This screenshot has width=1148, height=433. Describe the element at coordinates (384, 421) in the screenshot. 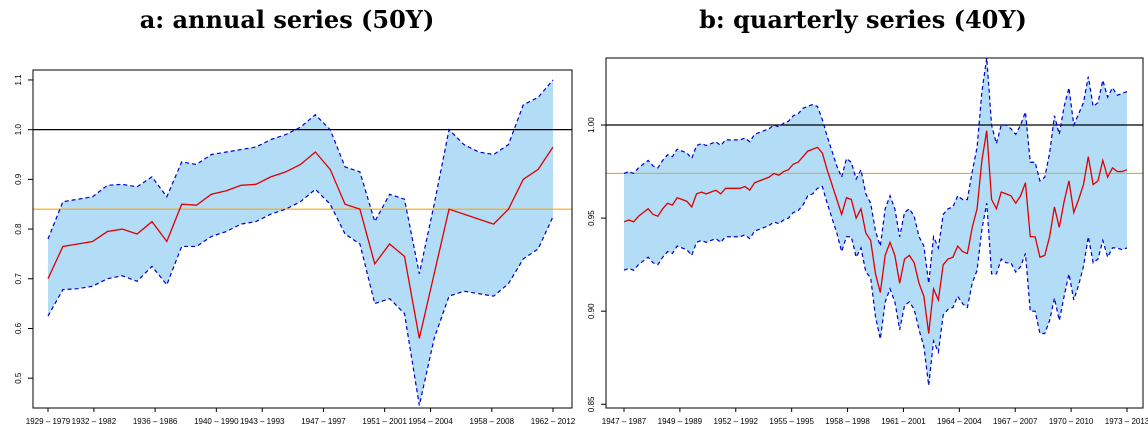

I see `x-tick-label-annual: 1951 – 2001` at that location.